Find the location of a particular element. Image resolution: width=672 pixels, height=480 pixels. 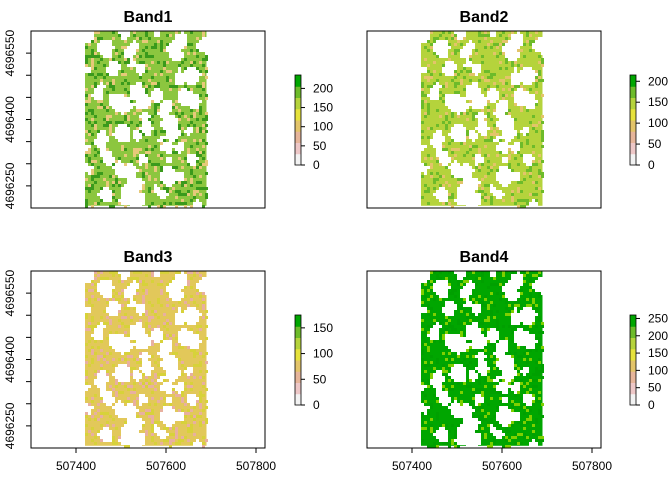

panel-title: Band4 is located at coordinates (484, 257).